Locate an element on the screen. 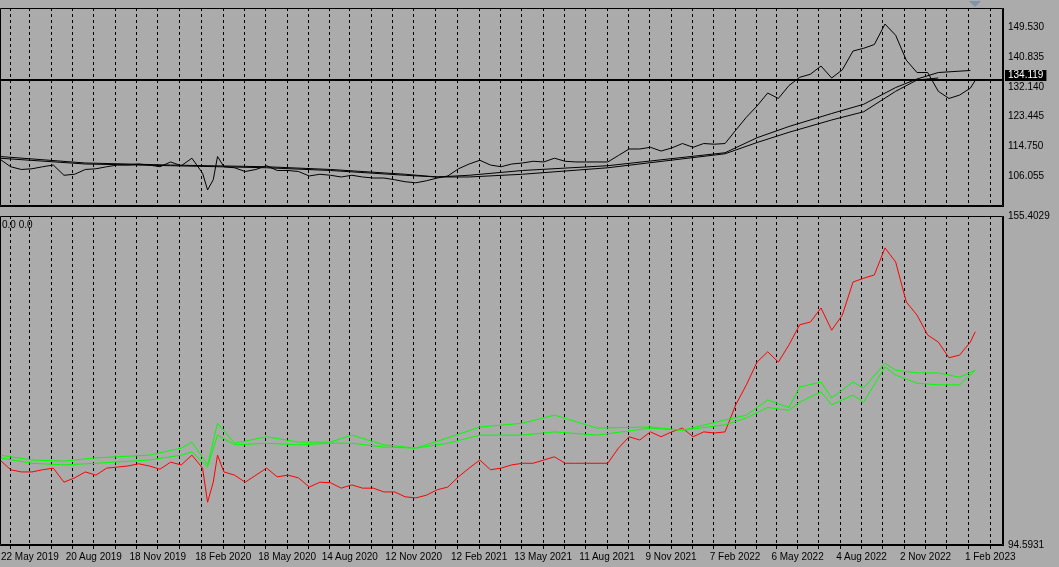 The image size is (1059, 567). x-tick-label: 20 Aug 2019 is located at coordinates (94, 556).